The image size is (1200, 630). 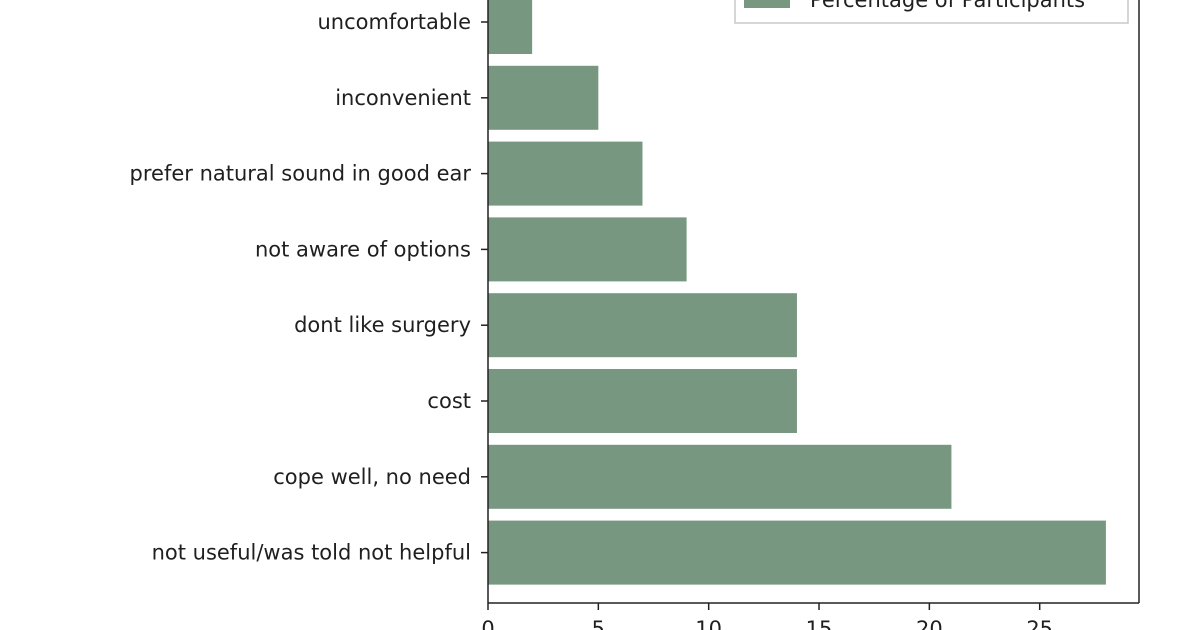 What do you see at coordinates (301, 174) in the screenshot?
I see `y-tick-label: prefer natural sound in good ear` at bounding box center [301, 174].